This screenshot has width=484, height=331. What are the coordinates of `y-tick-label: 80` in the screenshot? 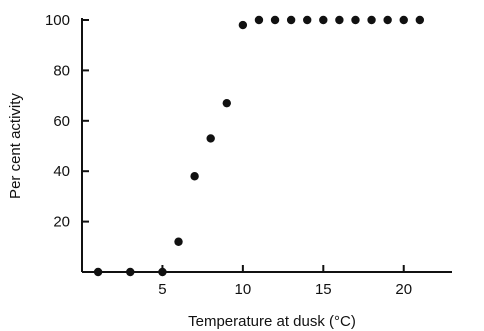 It's located at (61, 70).